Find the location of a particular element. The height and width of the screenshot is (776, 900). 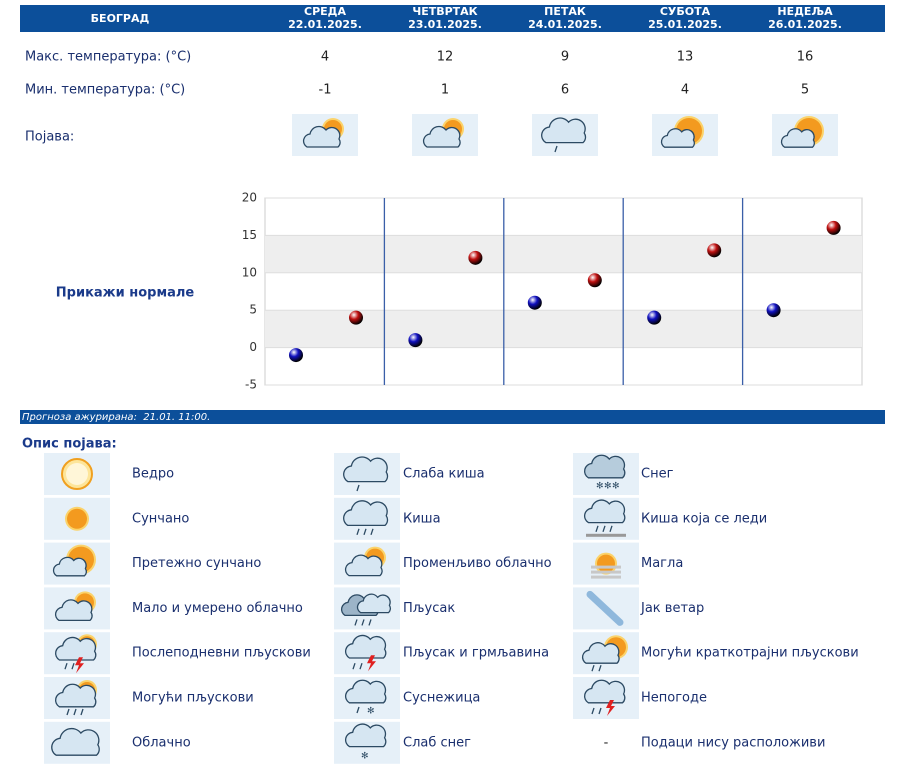

legend-label: Променљиво облачно is located at coordinates (477, 563).